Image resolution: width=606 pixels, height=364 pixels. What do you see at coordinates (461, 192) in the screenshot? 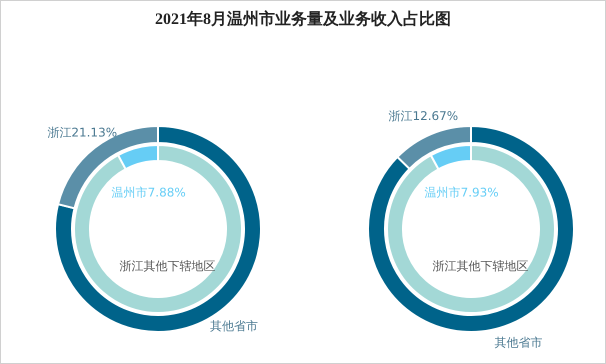
I see `slice-label: 温州市7.93%` at bounding box center [461, 192].